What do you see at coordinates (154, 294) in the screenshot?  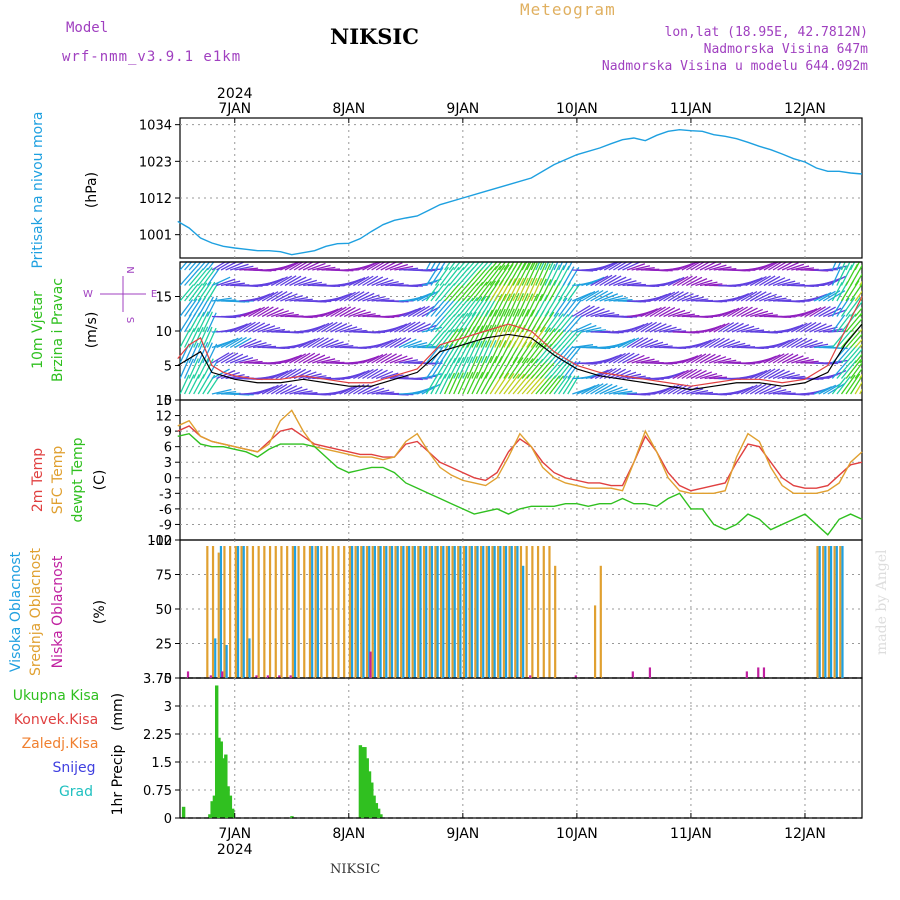 I see `compass-e: E` at bounding box center [154, 294].